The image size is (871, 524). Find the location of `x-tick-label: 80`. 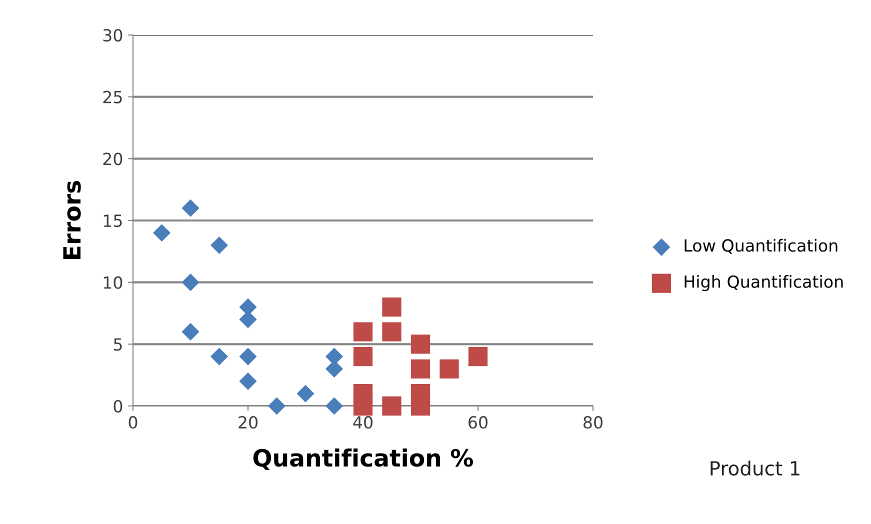

x-tick-label: 80 is located at coordinates (593, 422).